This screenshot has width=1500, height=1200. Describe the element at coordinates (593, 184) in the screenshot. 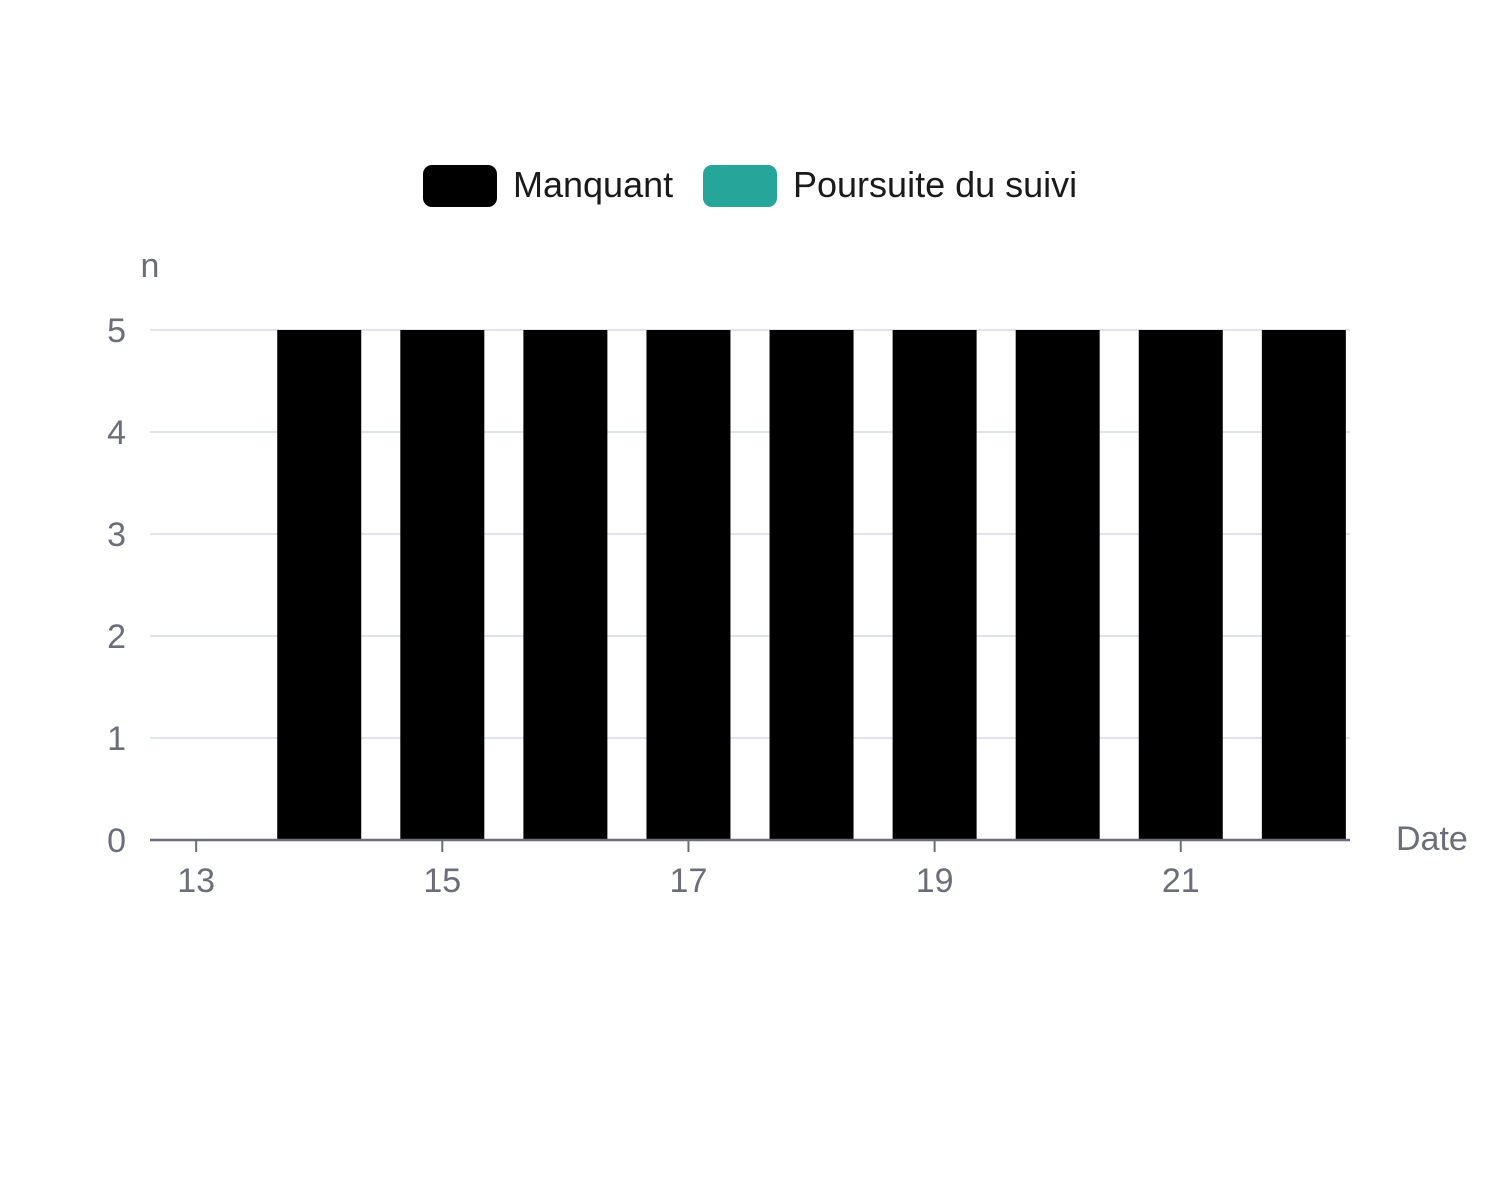

I see `legend-label: Manquant` at that location.